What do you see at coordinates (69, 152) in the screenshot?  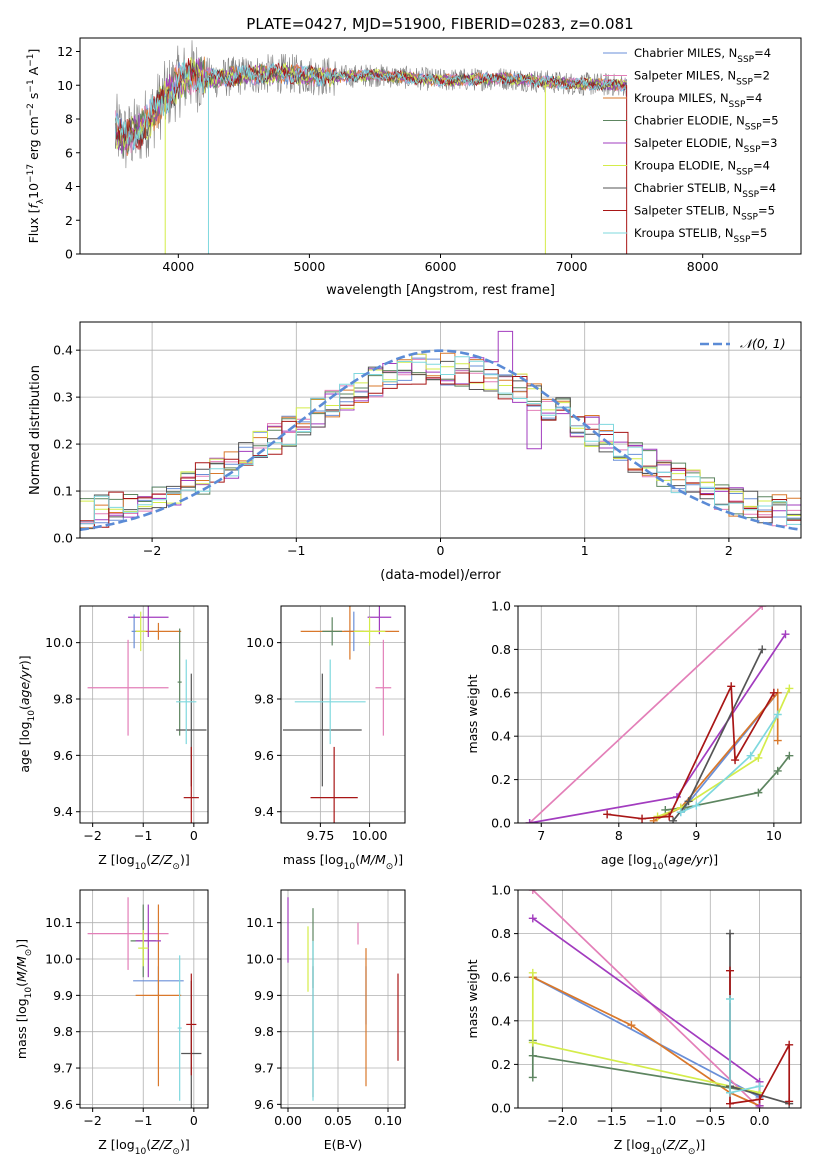 I see `y-tick-label: 6` at bounding box center [69, 152].